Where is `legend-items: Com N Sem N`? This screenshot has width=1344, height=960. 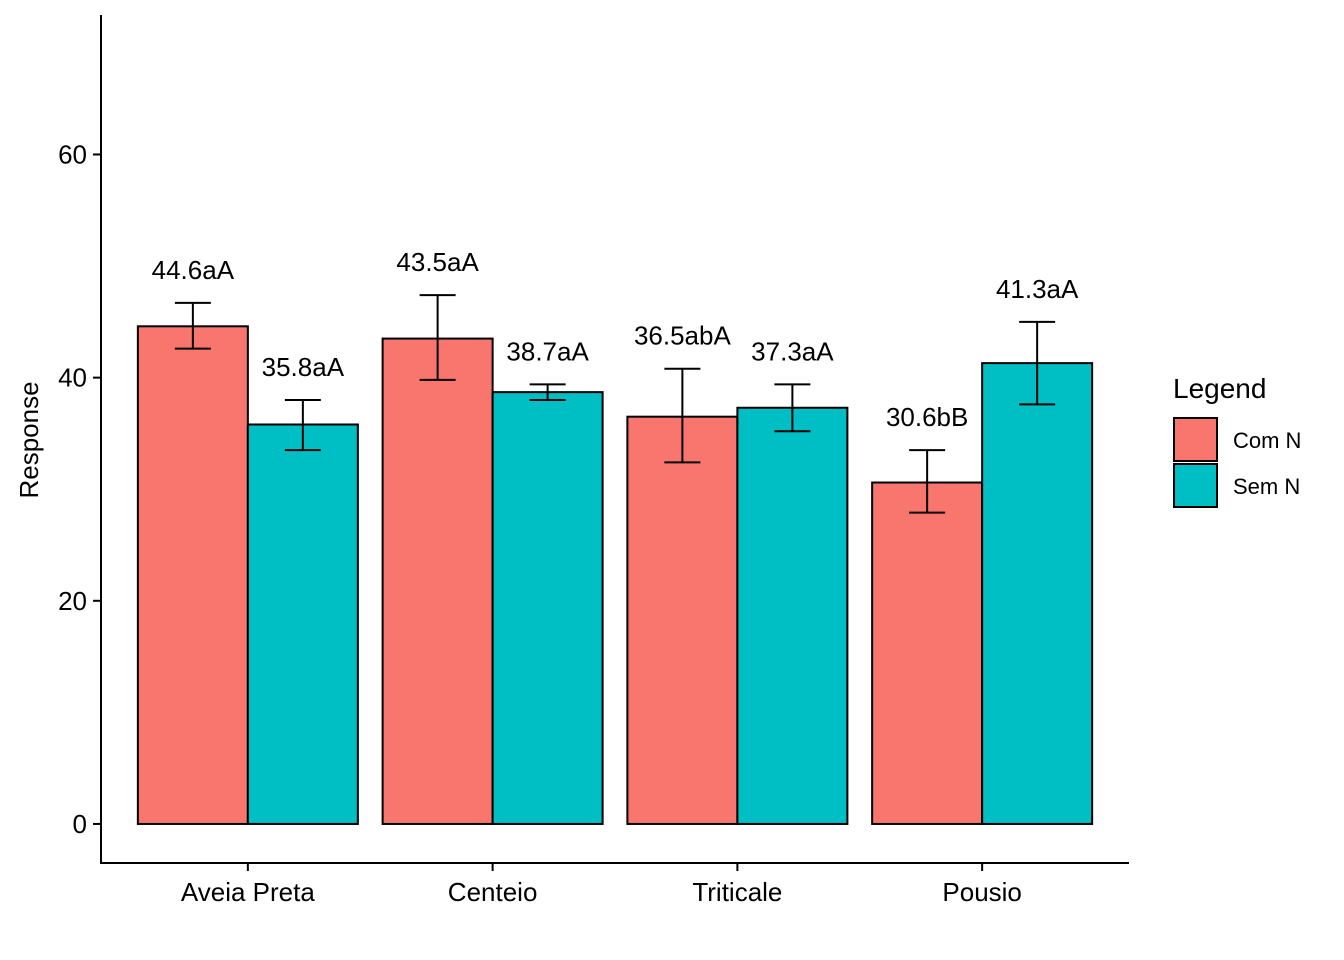 legend-items: Com N Sem N is located at coordinates (1237, 462).